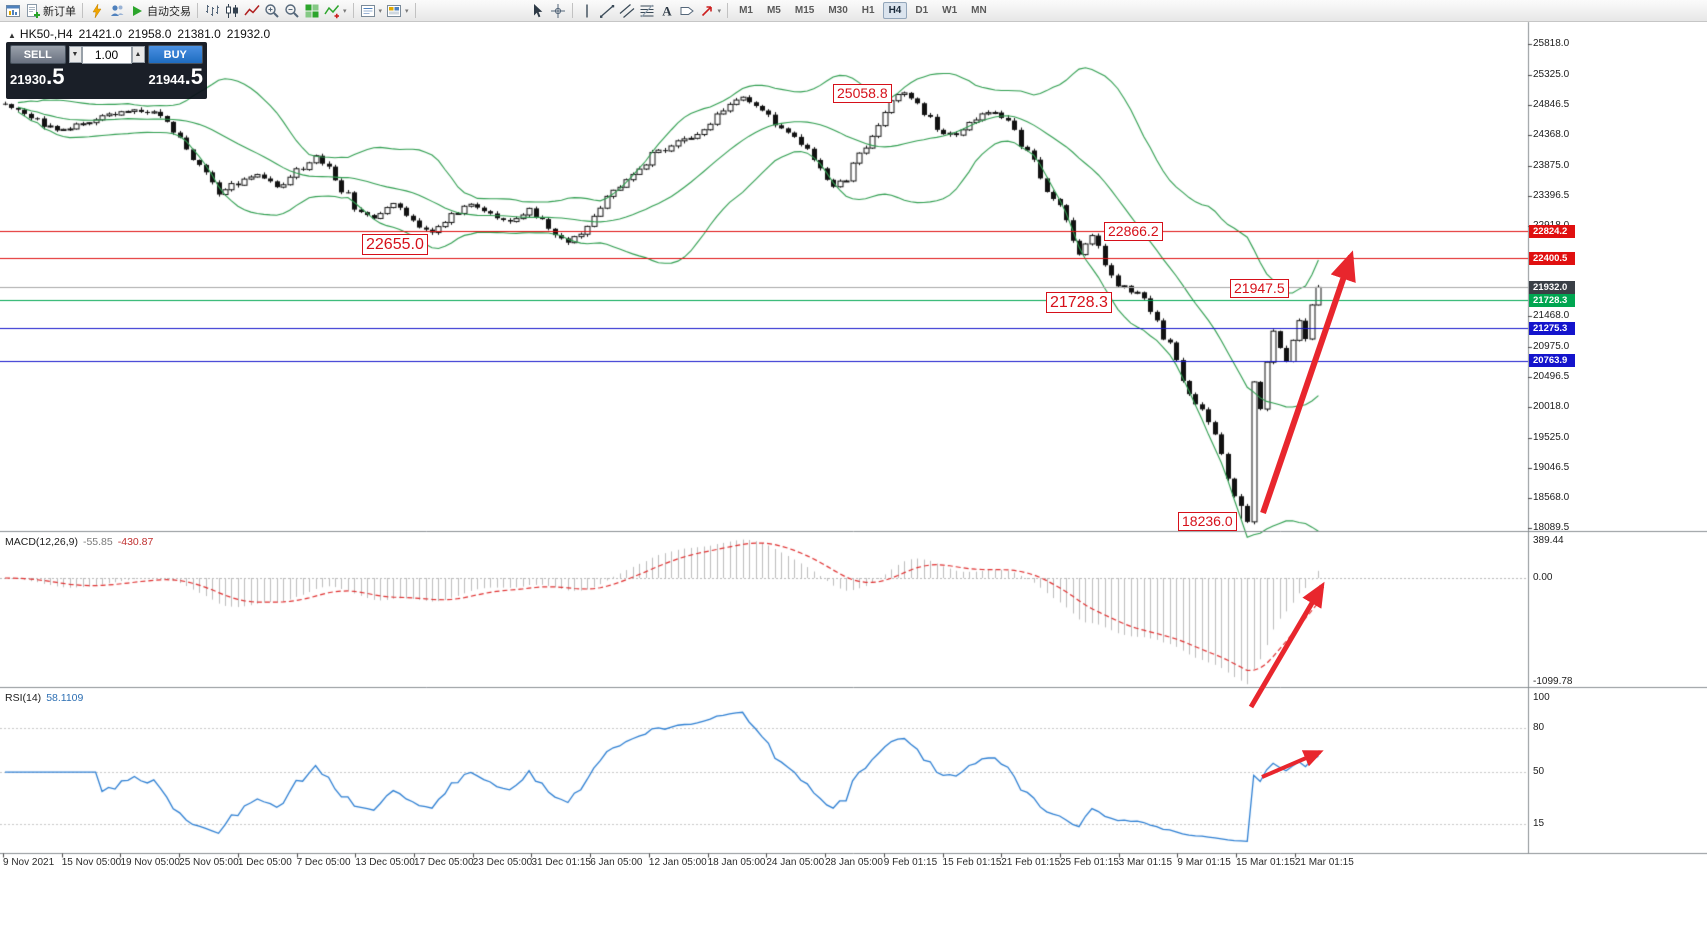 Image resolution: width=1707 pixels, height=946 pixels. Describe the element at coordinates (1551, 498) in the screenshot. I see `price-tick-label: 18568.0` at that location.